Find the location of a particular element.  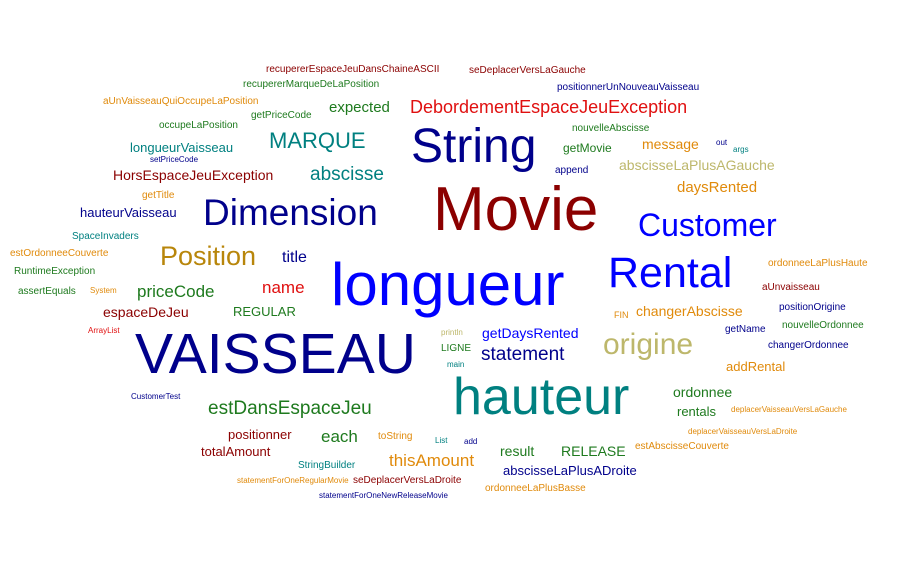

word: estAbscisseCouverte is located at coordinates (682, 446).